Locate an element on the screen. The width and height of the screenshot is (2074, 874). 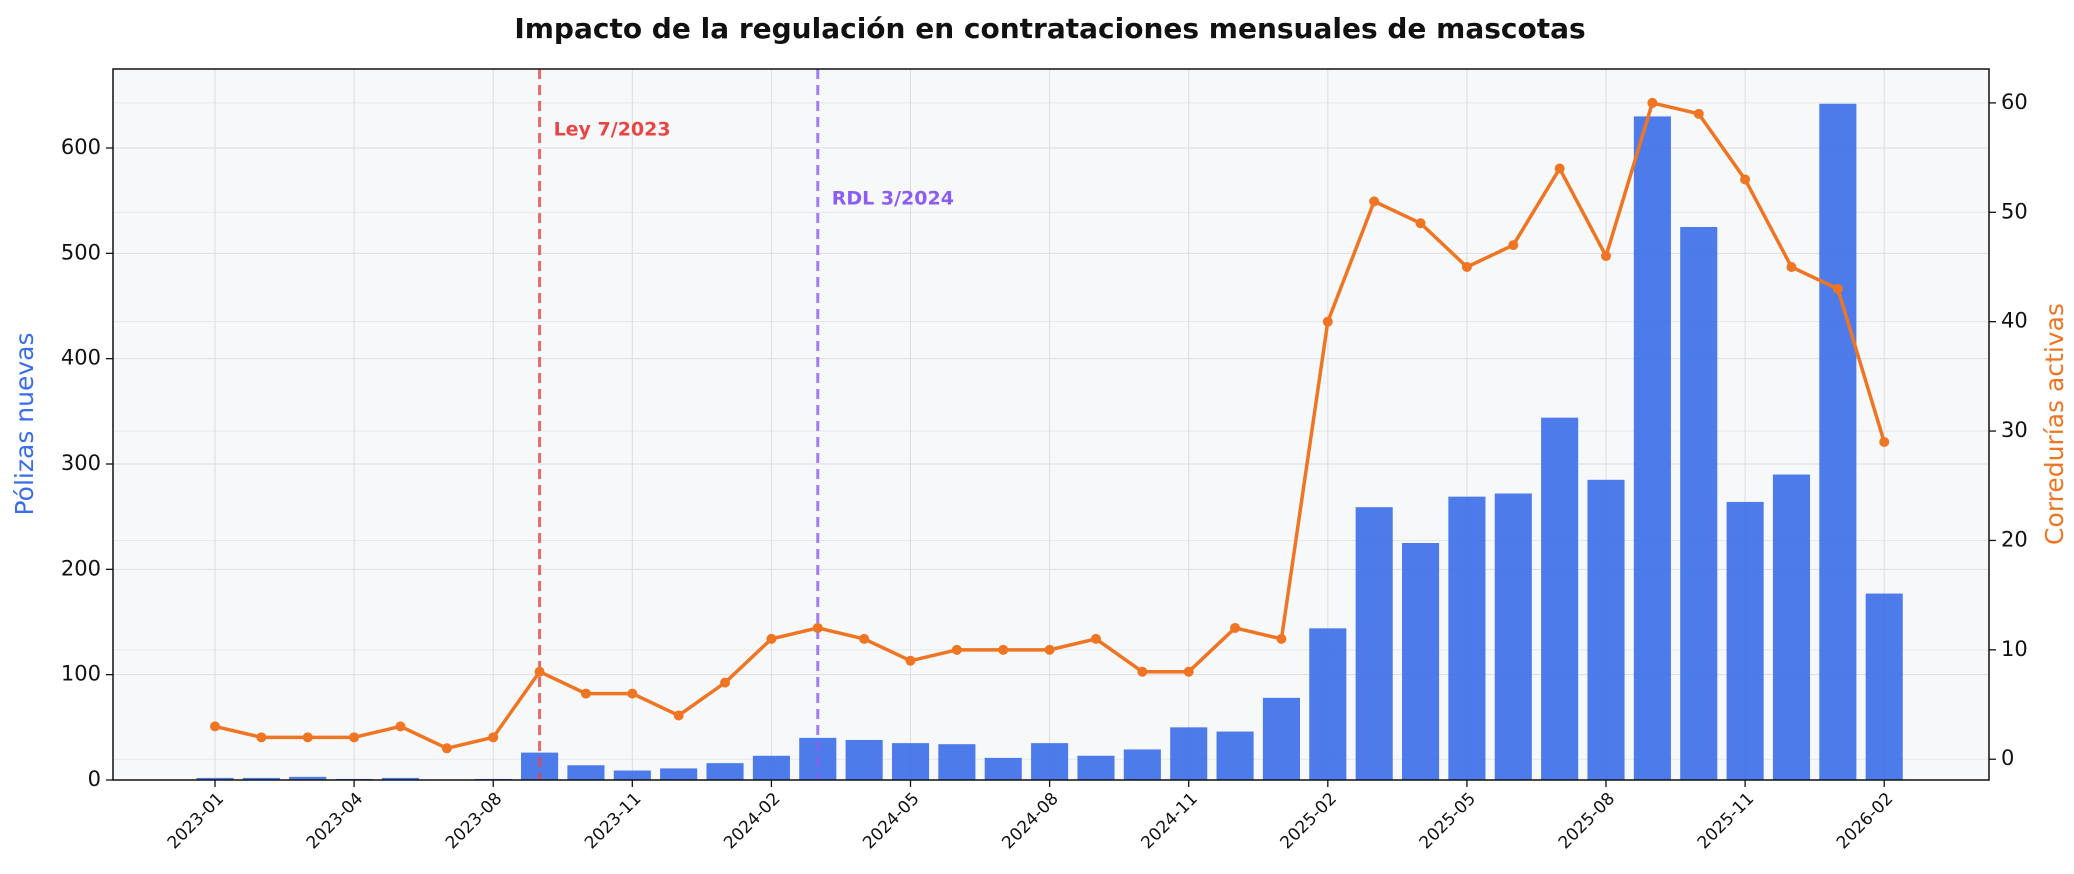
x-tick-label: 2023-11 is located at coordinates (613, 821).